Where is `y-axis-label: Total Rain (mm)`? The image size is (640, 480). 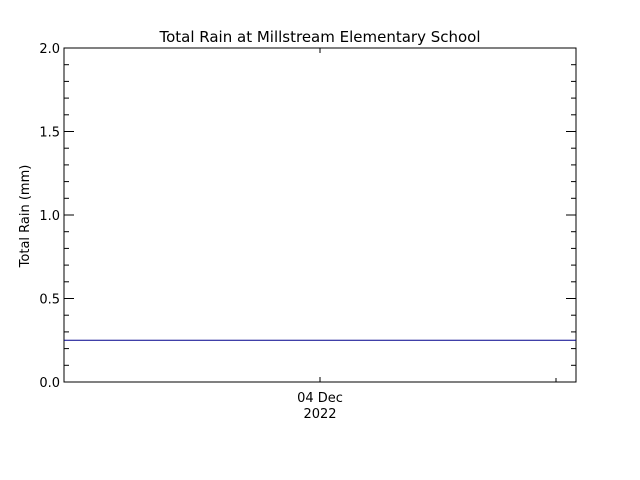 y-axis-label: Total Rain (mm) is located at coordinates (25, 217).